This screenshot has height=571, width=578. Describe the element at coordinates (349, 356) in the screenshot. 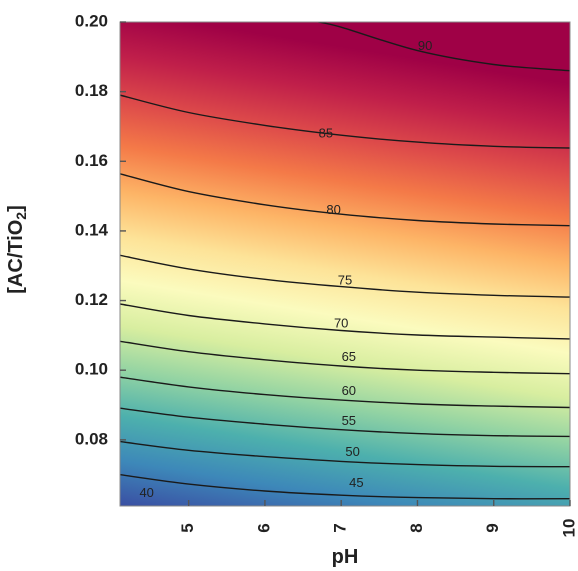

I see `contour-label-65: 65` at that location.